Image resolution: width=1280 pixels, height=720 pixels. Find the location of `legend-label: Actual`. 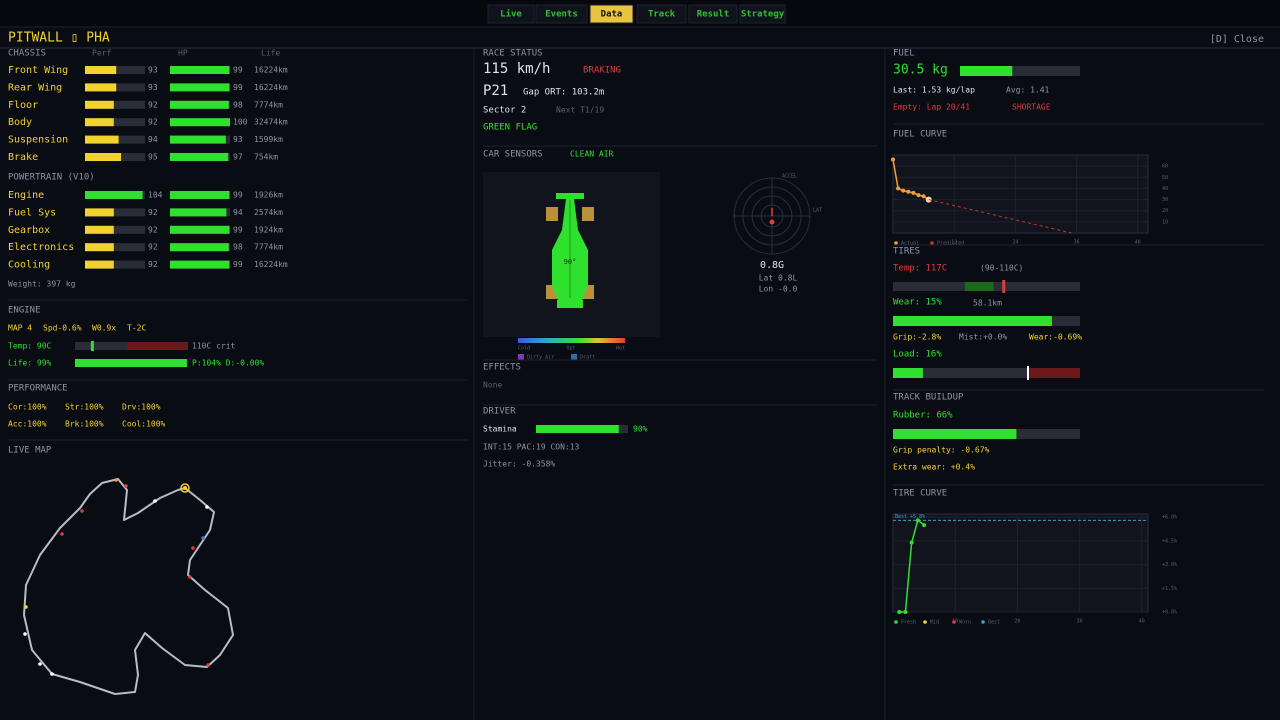

legend-label: Actual is located at coordinates (910, 244).